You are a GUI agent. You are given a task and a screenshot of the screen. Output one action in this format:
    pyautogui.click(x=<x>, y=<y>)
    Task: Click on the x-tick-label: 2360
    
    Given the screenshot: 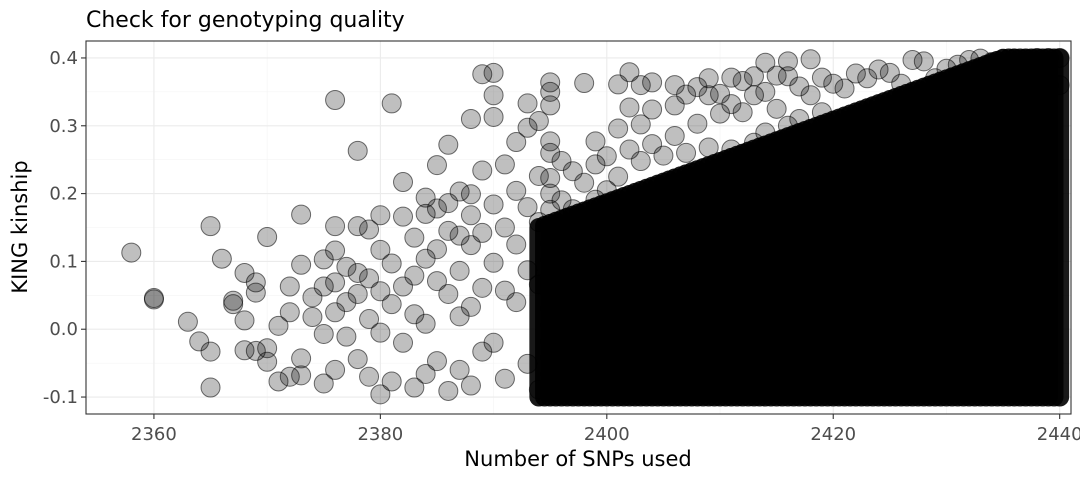 What is the action you would take?
    pyautogui.click(x=154, y=434)
    